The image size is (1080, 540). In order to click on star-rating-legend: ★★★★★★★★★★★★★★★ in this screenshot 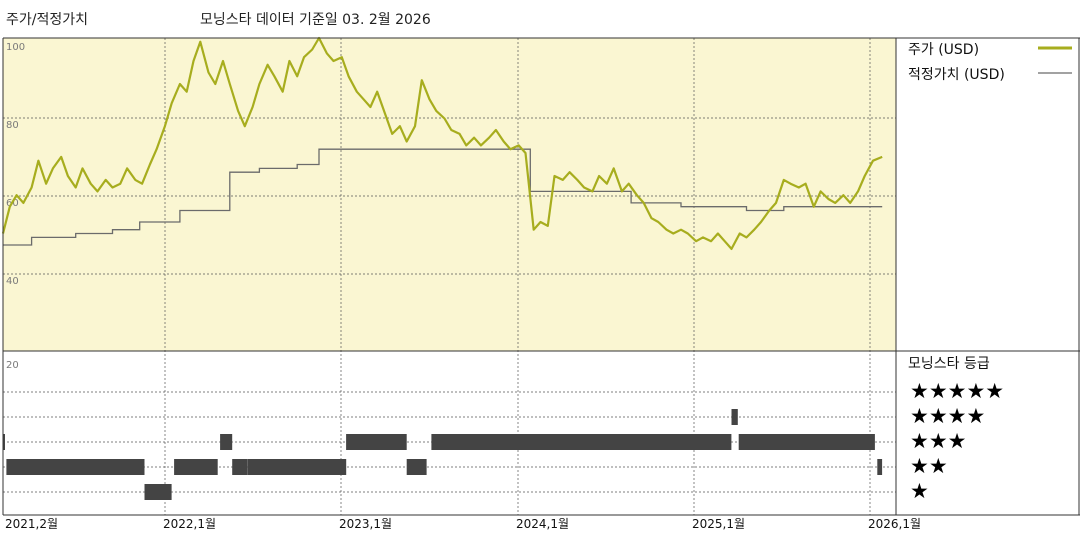, I will do `click(957, 441)`.